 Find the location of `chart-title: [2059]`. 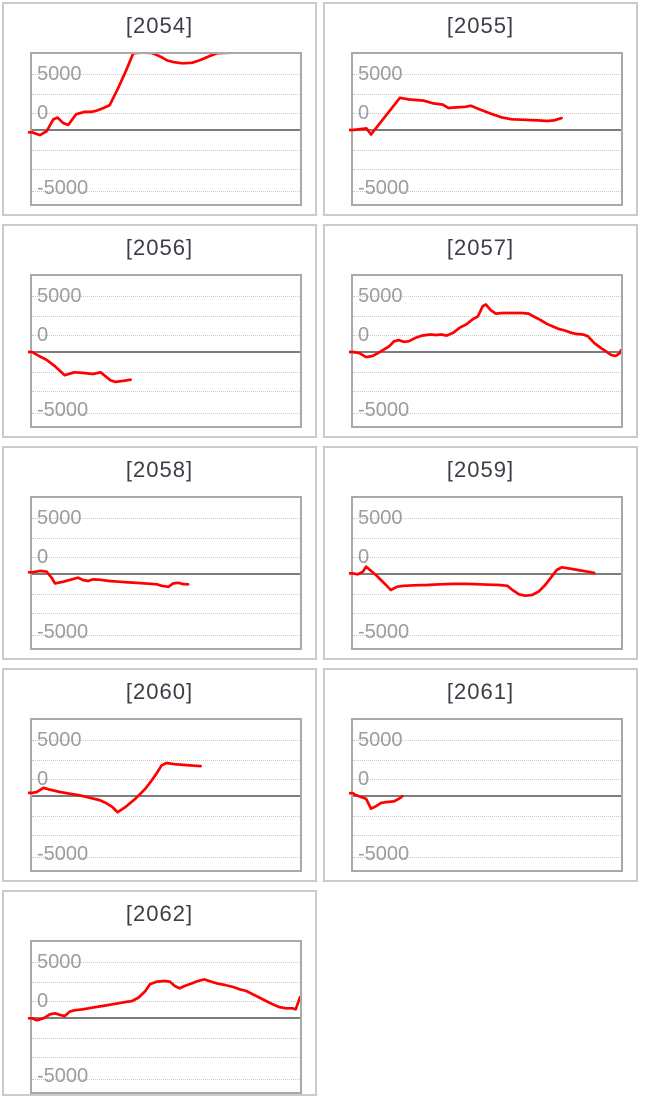

chart-title: [2059] is located at coordinates (480, 469).